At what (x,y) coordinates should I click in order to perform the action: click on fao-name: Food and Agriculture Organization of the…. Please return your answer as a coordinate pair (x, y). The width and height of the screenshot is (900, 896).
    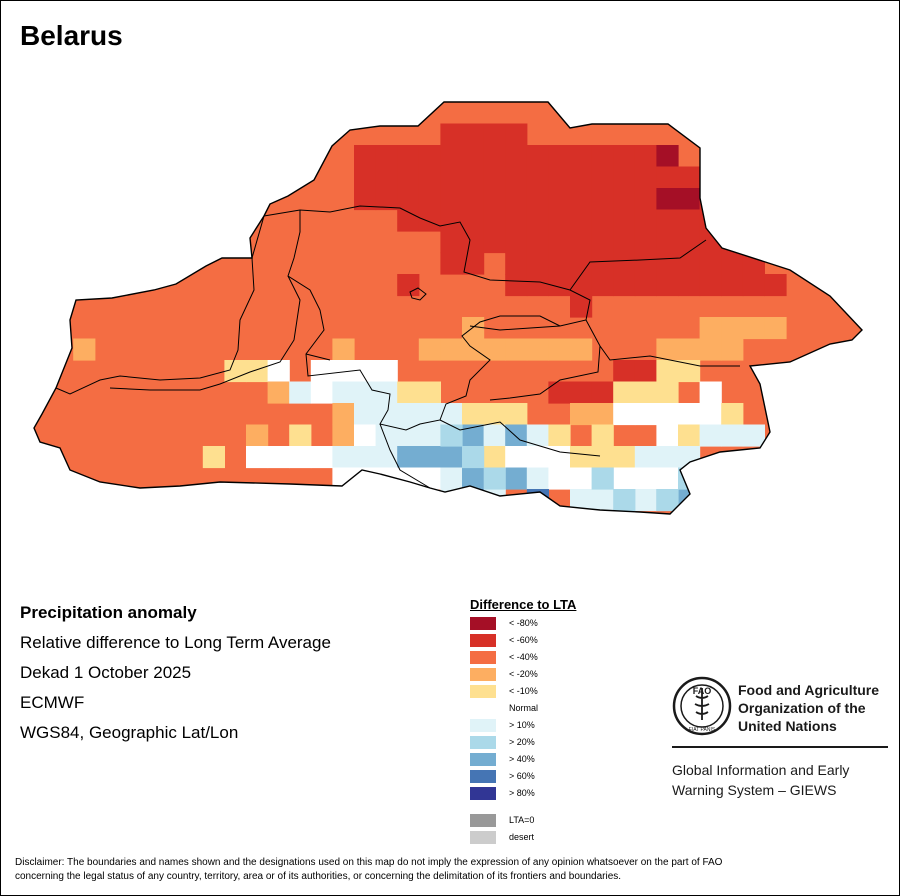
    Looking at the image, I should click on (818, 708).